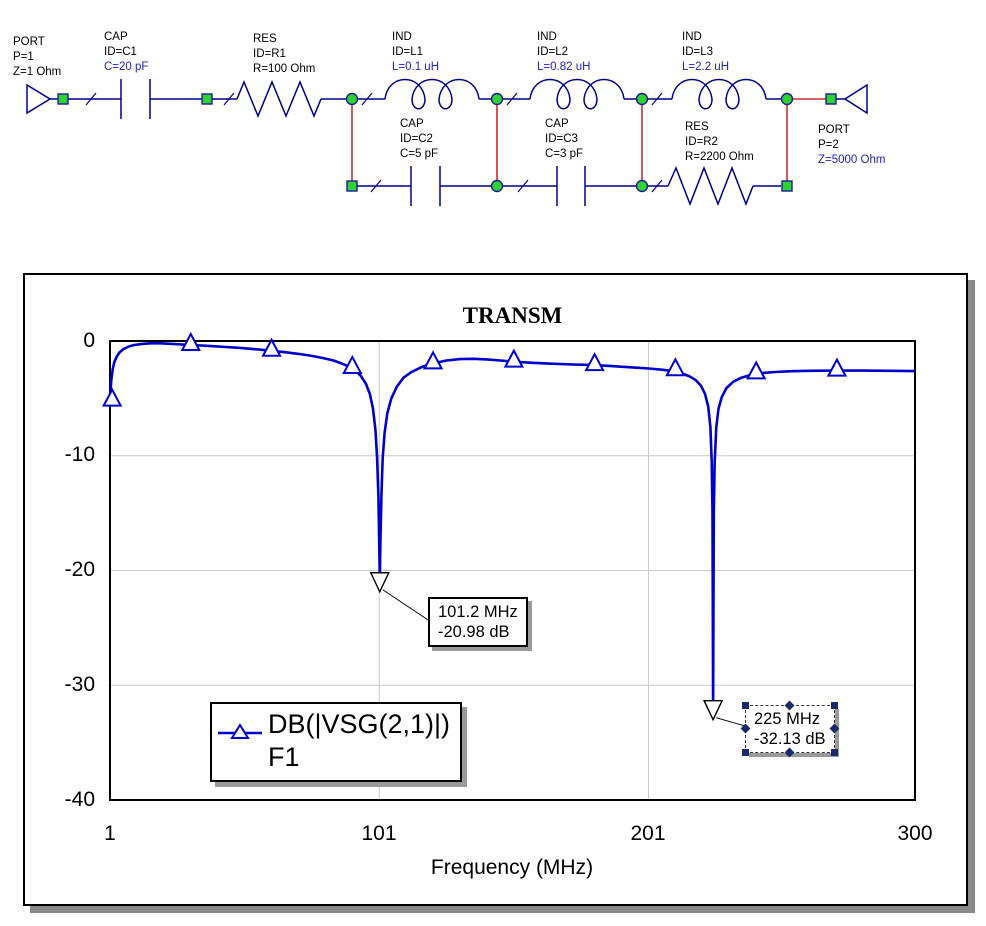 The image size is (986, 926). What do you see at coordinates (419, 154) in the screenshot?
I see `c2-value: C=5 pF` at bounding box center [419, 154].